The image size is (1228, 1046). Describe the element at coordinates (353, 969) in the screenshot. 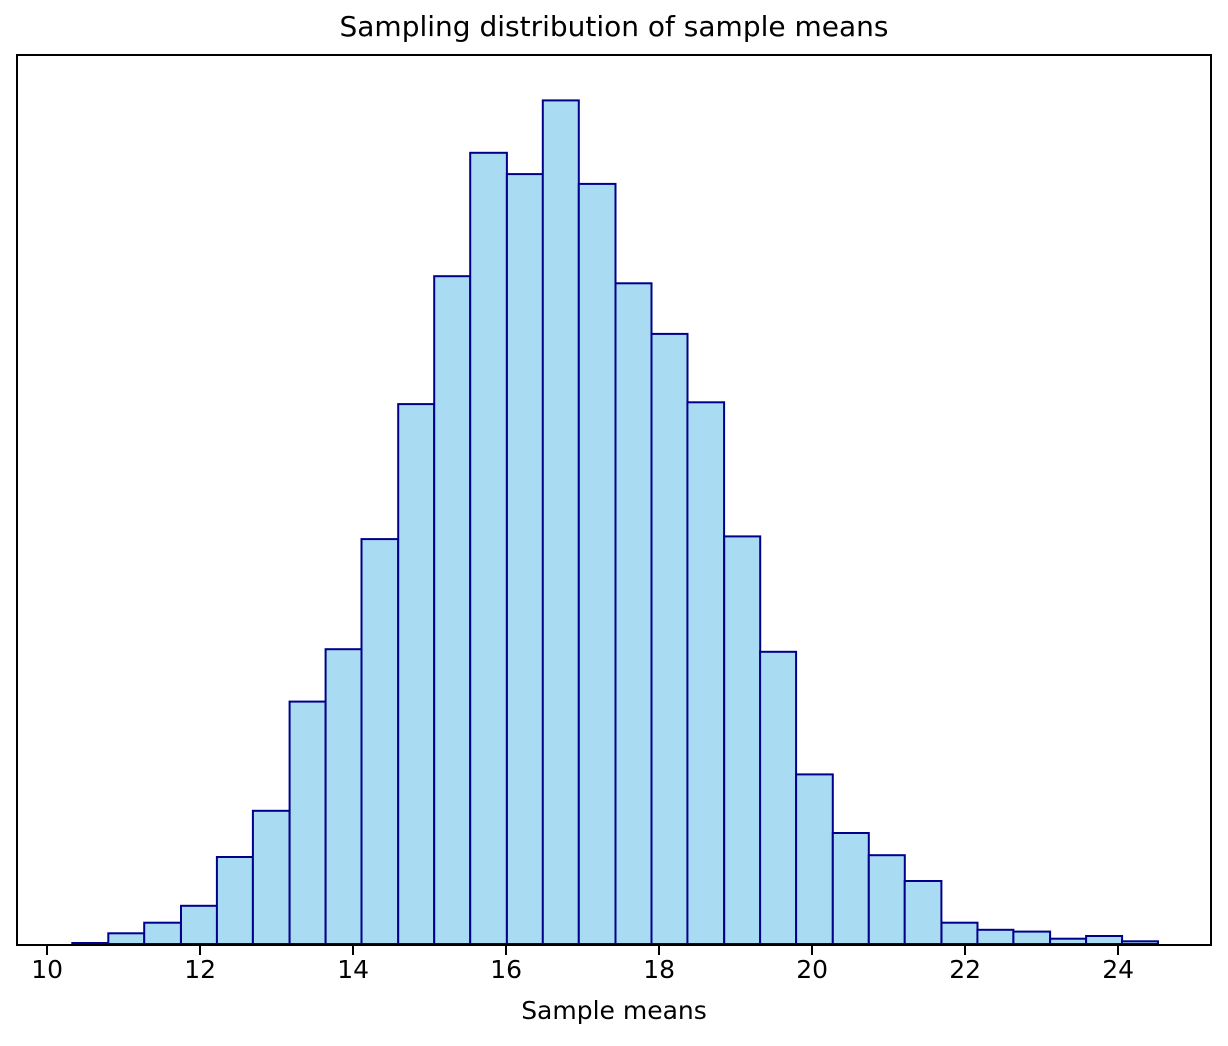

I see `x-axis-tick-label: 14` at that location.